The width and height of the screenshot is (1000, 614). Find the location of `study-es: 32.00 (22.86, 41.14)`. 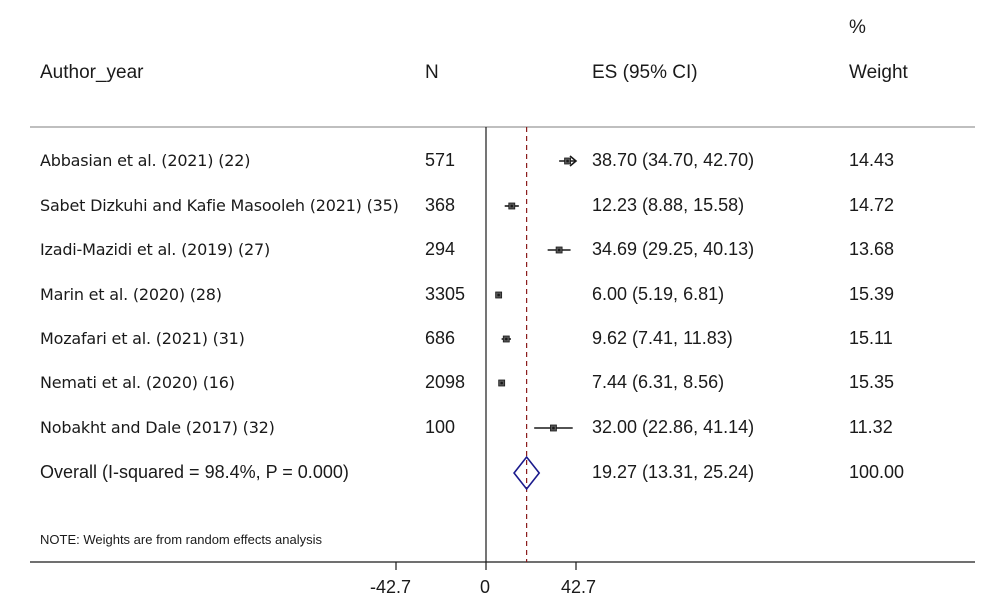

study-es: 32.00 (22.86, 41.14) is located at coordinates (673, 427).